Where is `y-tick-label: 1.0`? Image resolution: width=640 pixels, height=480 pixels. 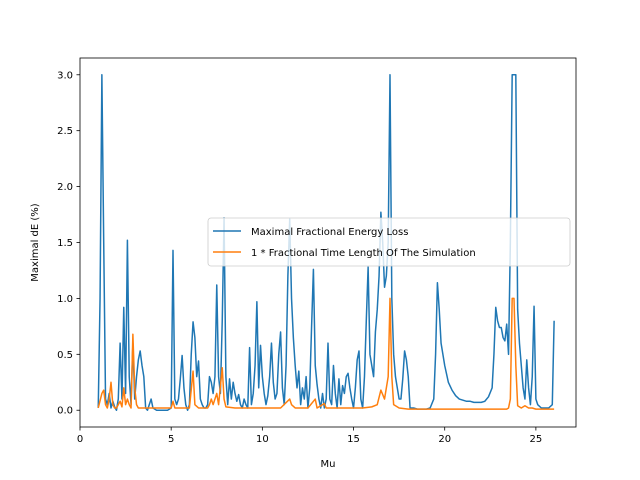 y-tick-label: 1.0 is located at coordinates (65, 299).